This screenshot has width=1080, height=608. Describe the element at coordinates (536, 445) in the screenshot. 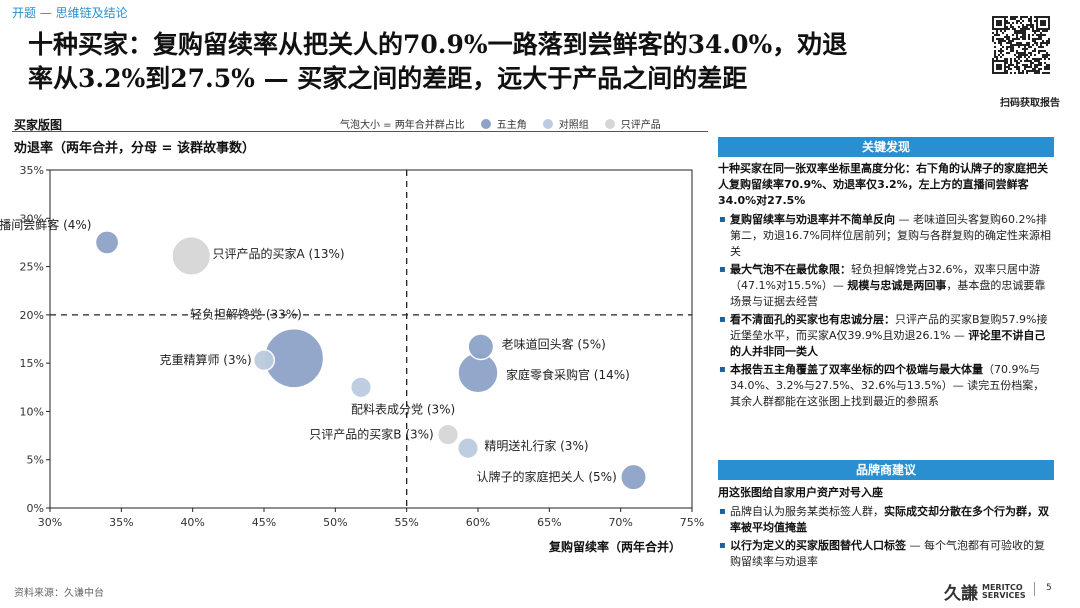

I see `bubble-label: 精明送礼行家 (3%)` at that location.